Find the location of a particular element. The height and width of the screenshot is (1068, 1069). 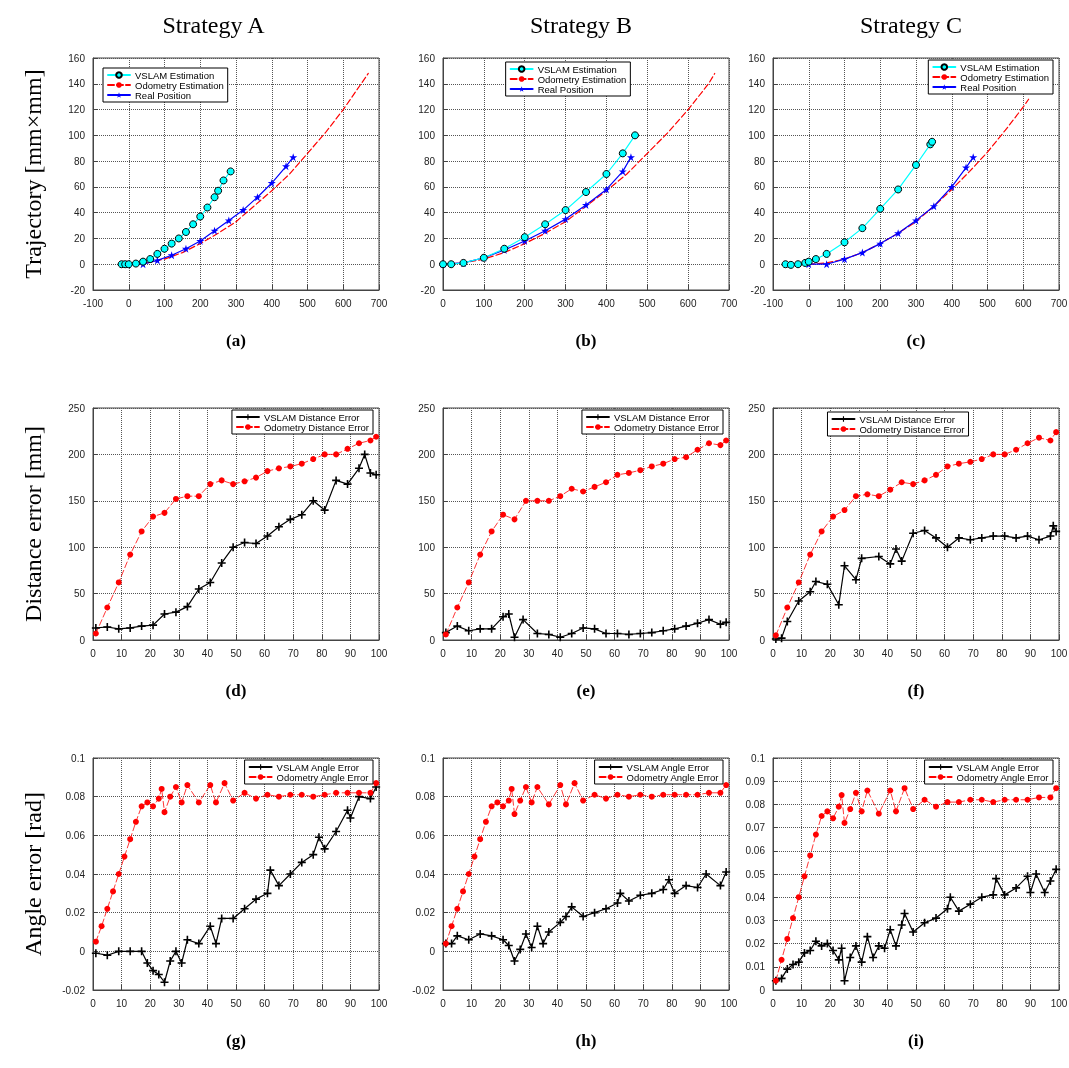

x-axis-title: (c) is located at coordinates (916, 340).